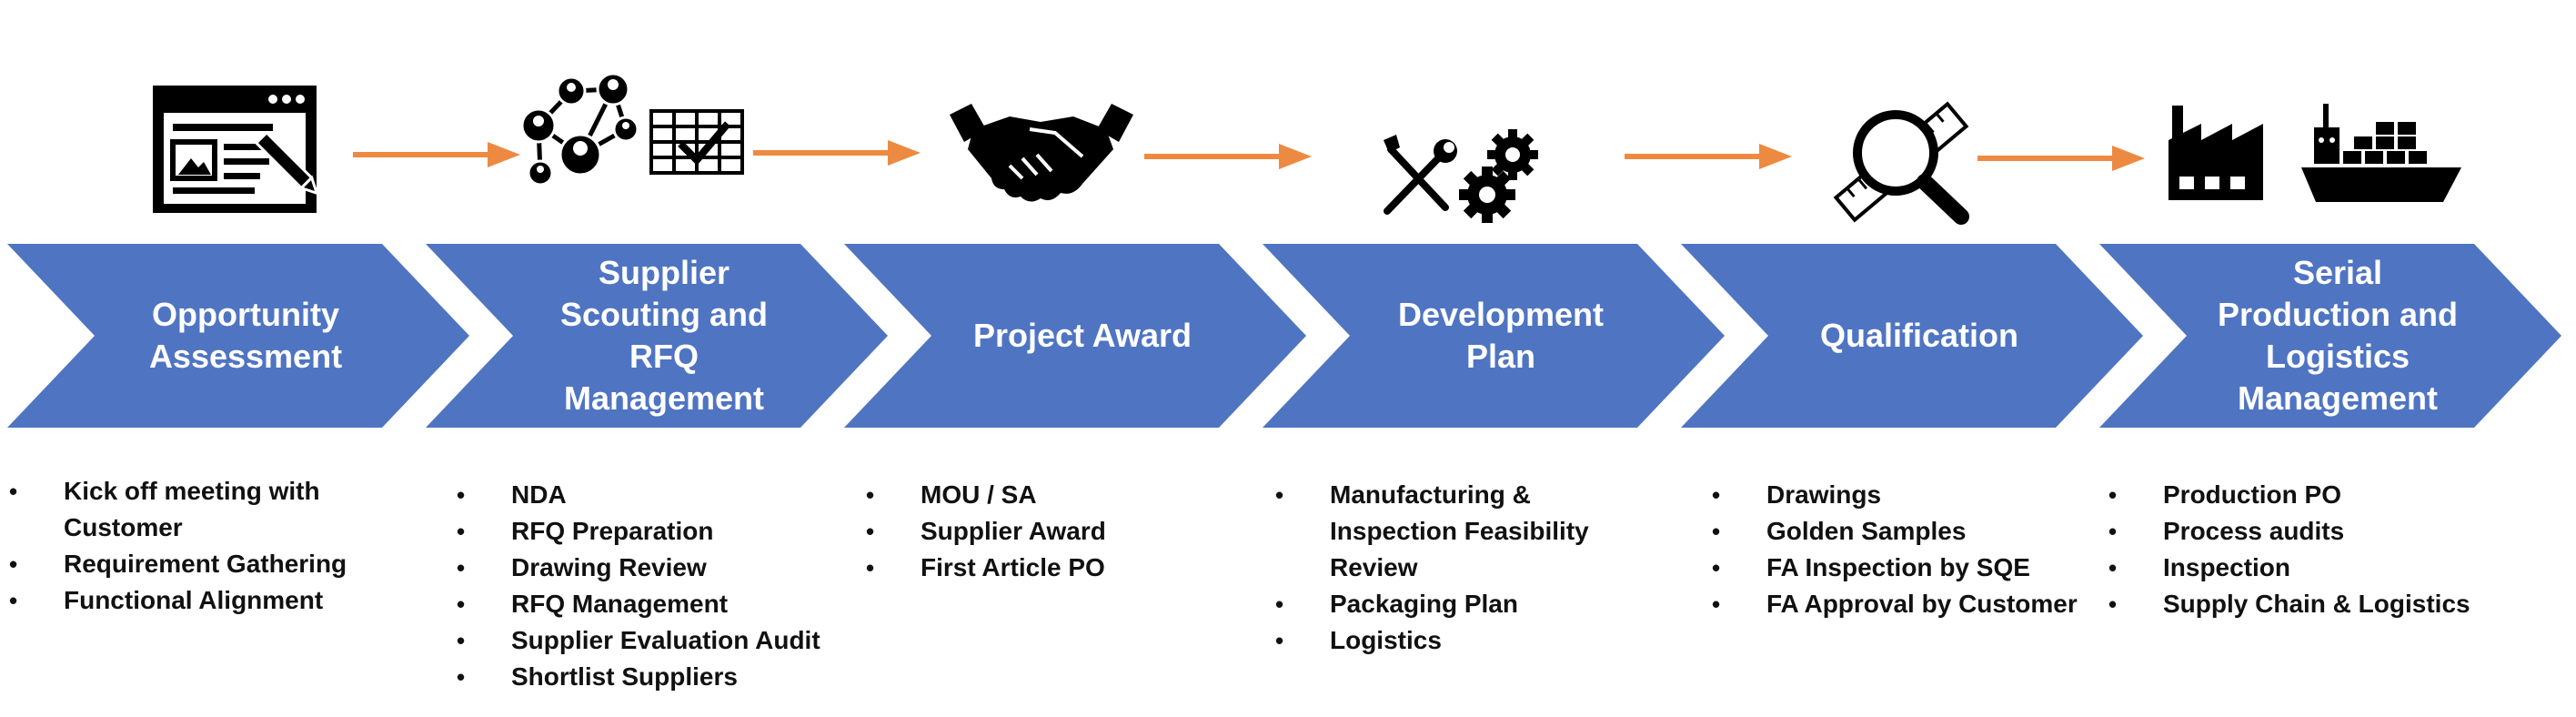  What do you see at coordinates (1475, 640) in the screenshot?
I see `stage-4-bullet-3: Logistics` at bounding box center [1475, 640].